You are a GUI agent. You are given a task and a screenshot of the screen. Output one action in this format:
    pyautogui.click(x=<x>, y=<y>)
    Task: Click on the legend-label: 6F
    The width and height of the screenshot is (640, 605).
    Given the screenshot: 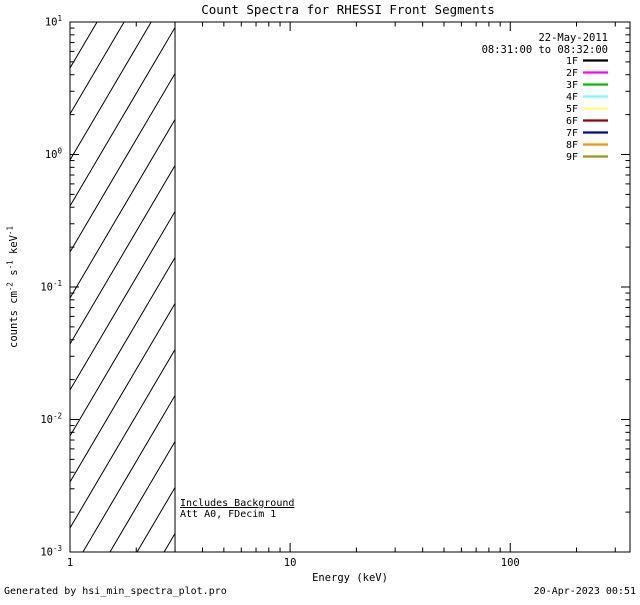 What is the action you would take?
    pyautogui.click(x=572, y=121)
    